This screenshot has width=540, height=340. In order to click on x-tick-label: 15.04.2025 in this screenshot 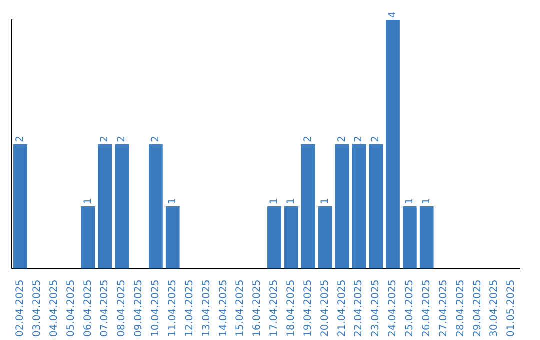, I will do `click(240, 309)`.